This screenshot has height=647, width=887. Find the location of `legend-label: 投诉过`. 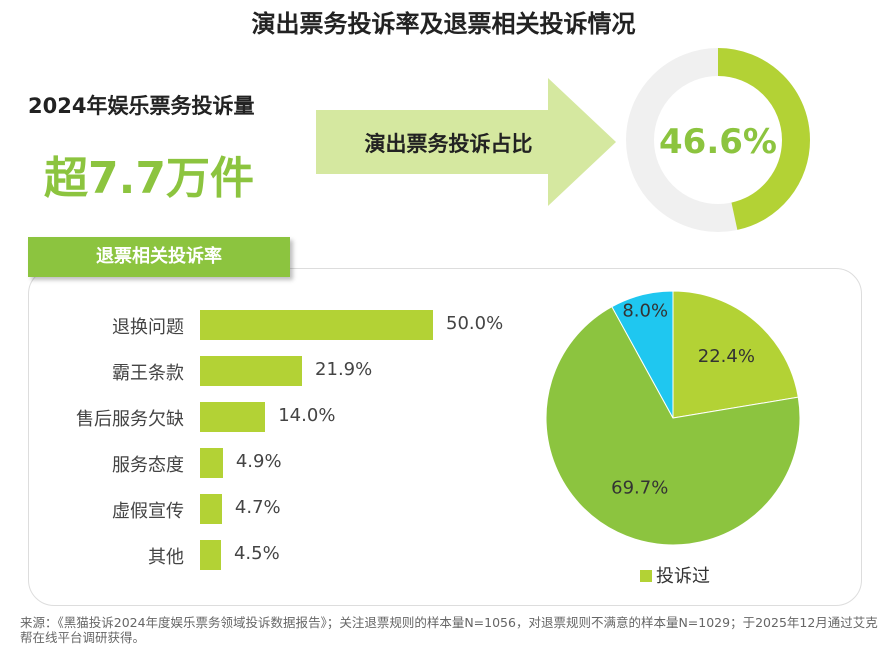

legend-label: 投诉过 is located at coordinates (683, 576).